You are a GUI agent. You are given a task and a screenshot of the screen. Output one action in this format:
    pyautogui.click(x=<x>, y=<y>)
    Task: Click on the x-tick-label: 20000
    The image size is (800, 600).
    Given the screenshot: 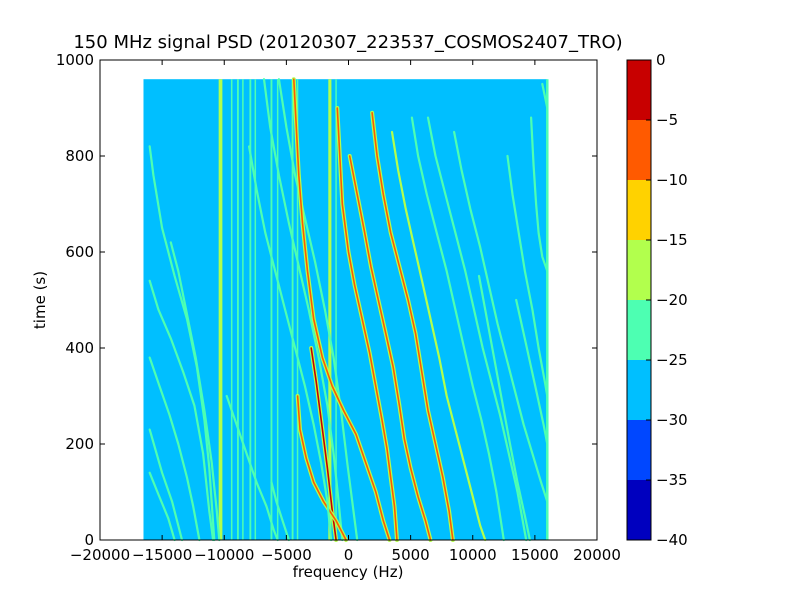 What is the action you would take?
    pyautogui.click(x=597, y=555)
    